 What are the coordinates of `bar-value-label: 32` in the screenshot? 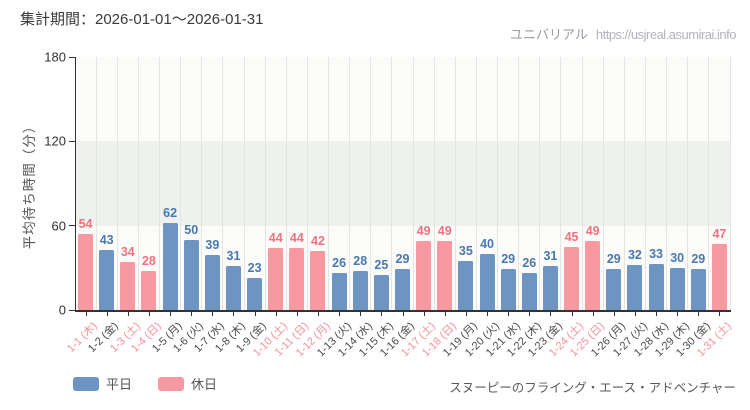 It's located at (634, 255).